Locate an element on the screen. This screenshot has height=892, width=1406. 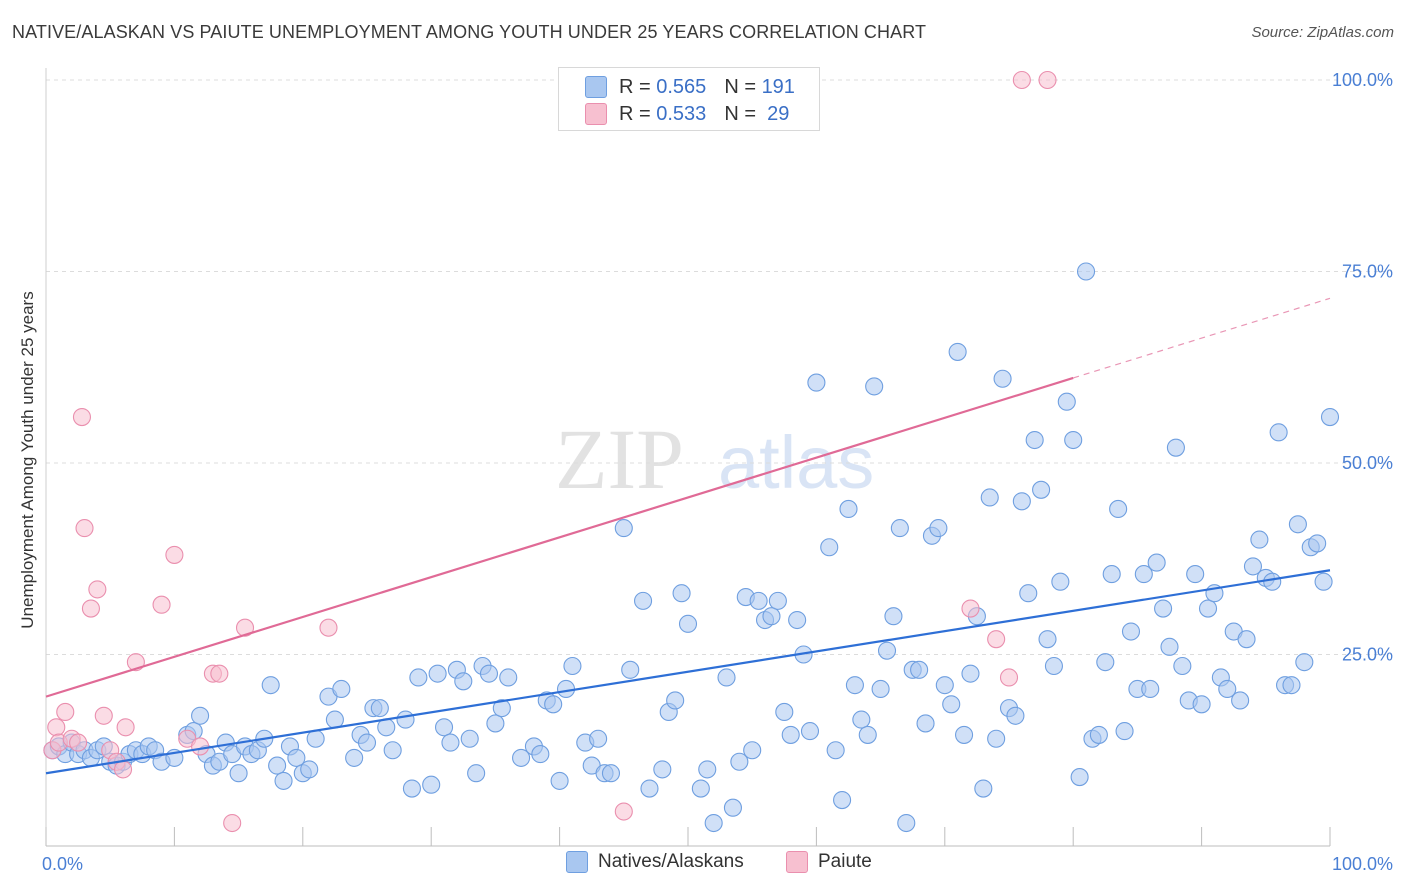
y-axis-label: Unemployment Among Youth under 25 years is located at coordinates (27, 460).